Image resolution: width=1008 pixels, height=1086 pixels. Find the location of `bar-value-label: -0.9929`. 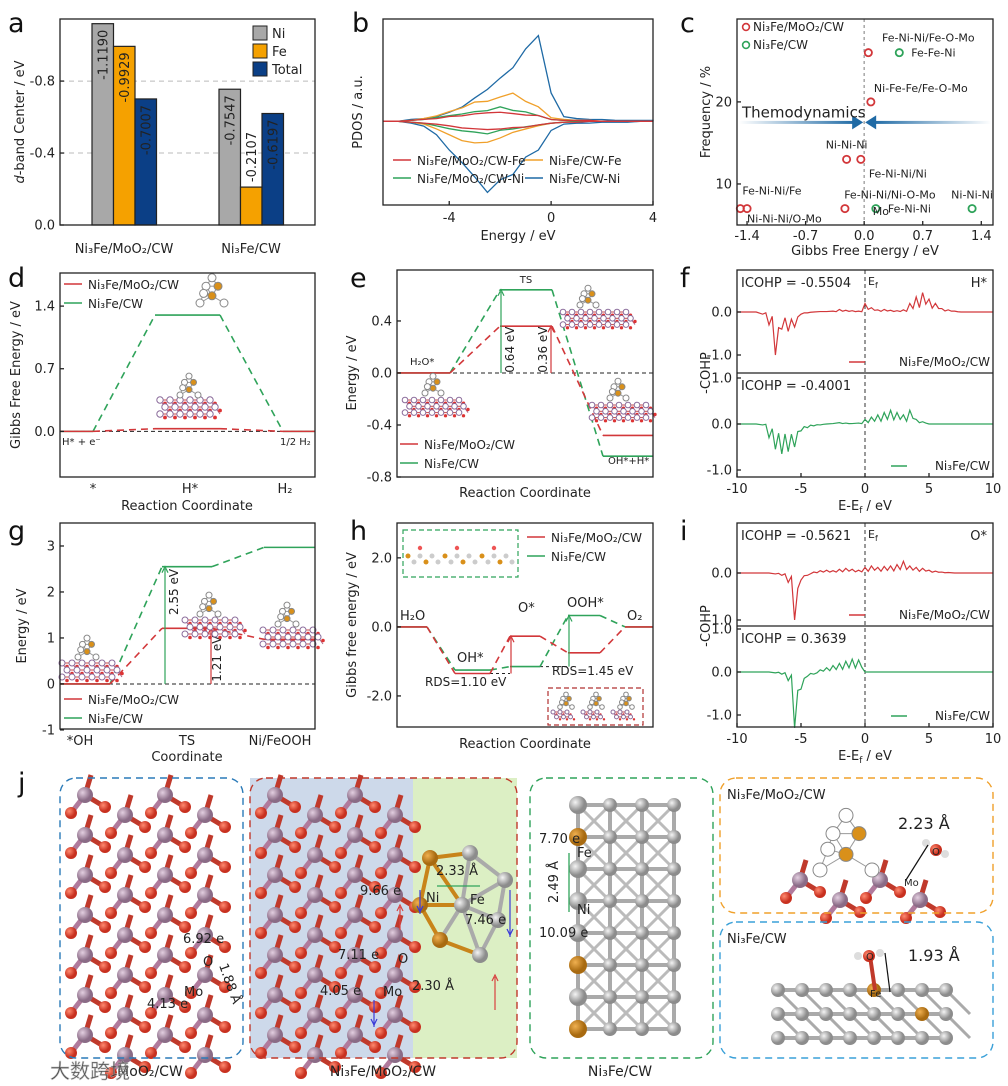

bar-value-label: -0.9929 is located at coordinates (125, 77).